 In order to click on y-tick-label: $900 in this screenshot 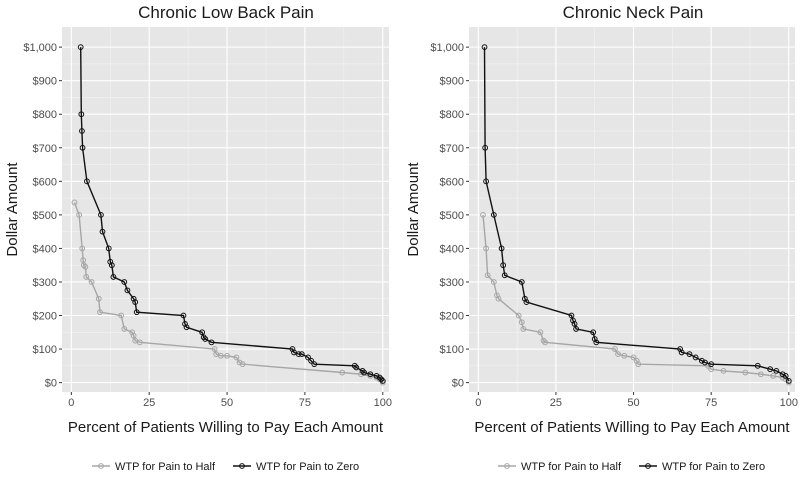, I will do `click(45, 82)`.